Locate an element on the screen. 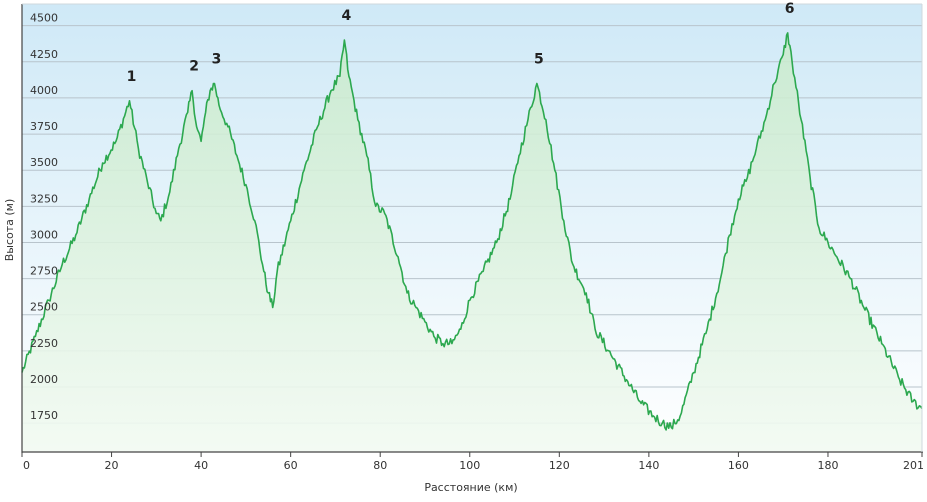 This screenshot has height=502, width=927. x-tick-label: 80 is located at coordinates (380, 465).